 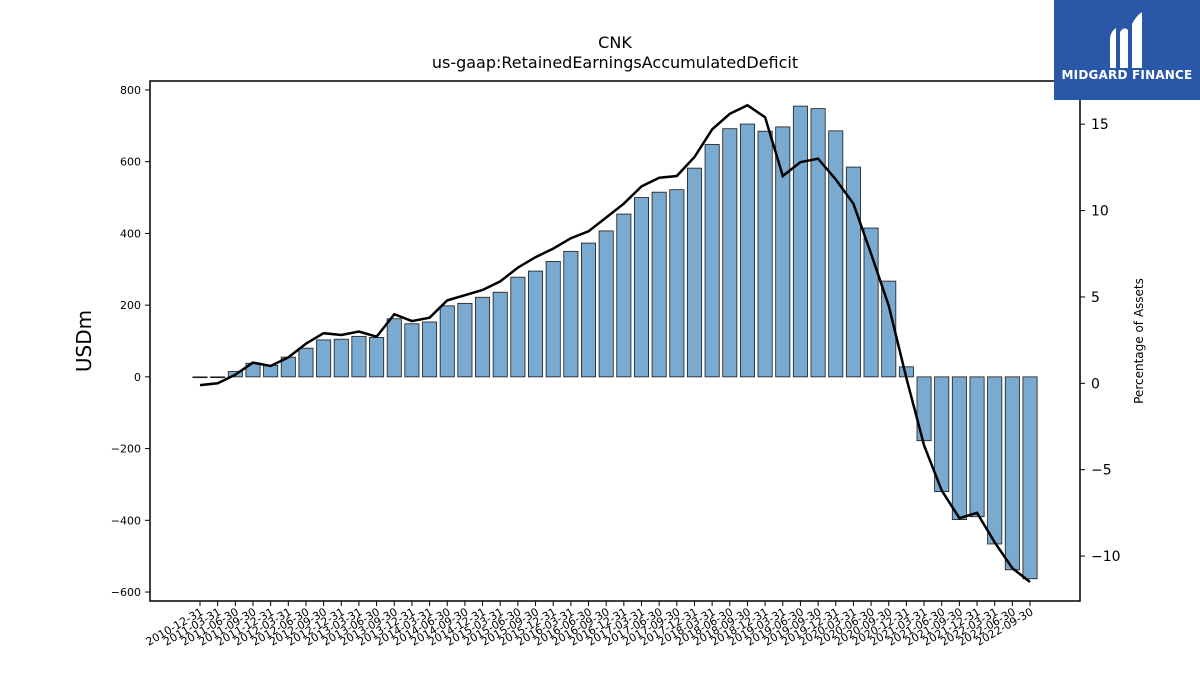 I want to click on y2-tick-label: 5, so click(x=1095, y=298).